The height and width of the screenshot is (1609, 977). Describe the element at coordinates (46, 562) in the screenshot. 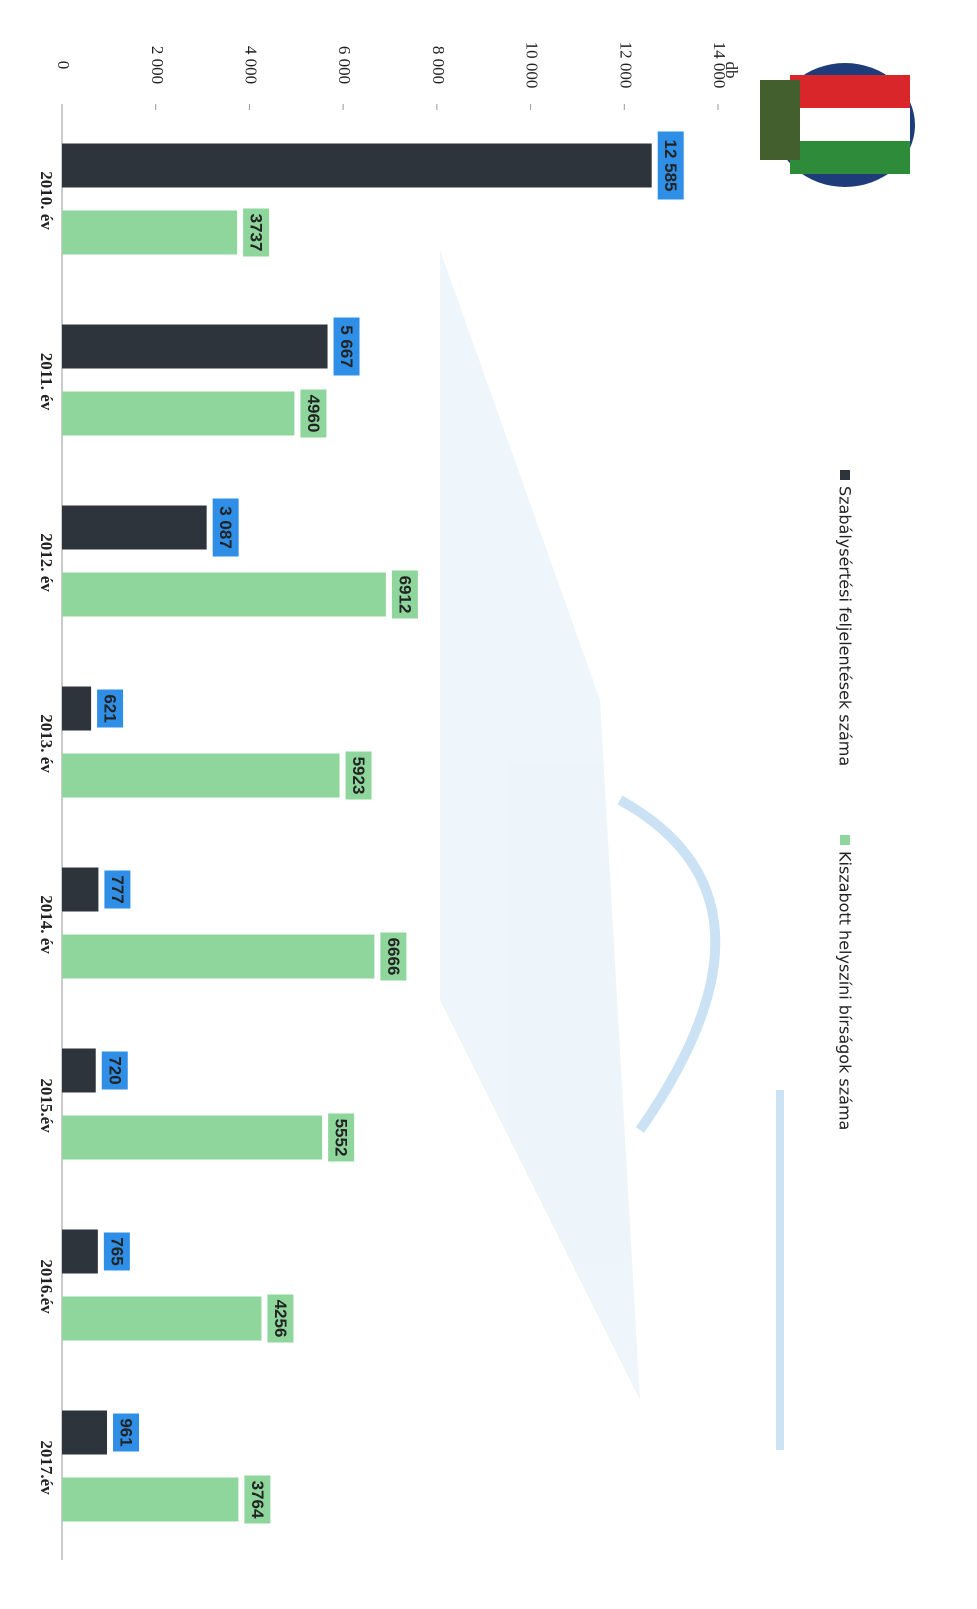

I see `x-tick: 2012. év` at that location.